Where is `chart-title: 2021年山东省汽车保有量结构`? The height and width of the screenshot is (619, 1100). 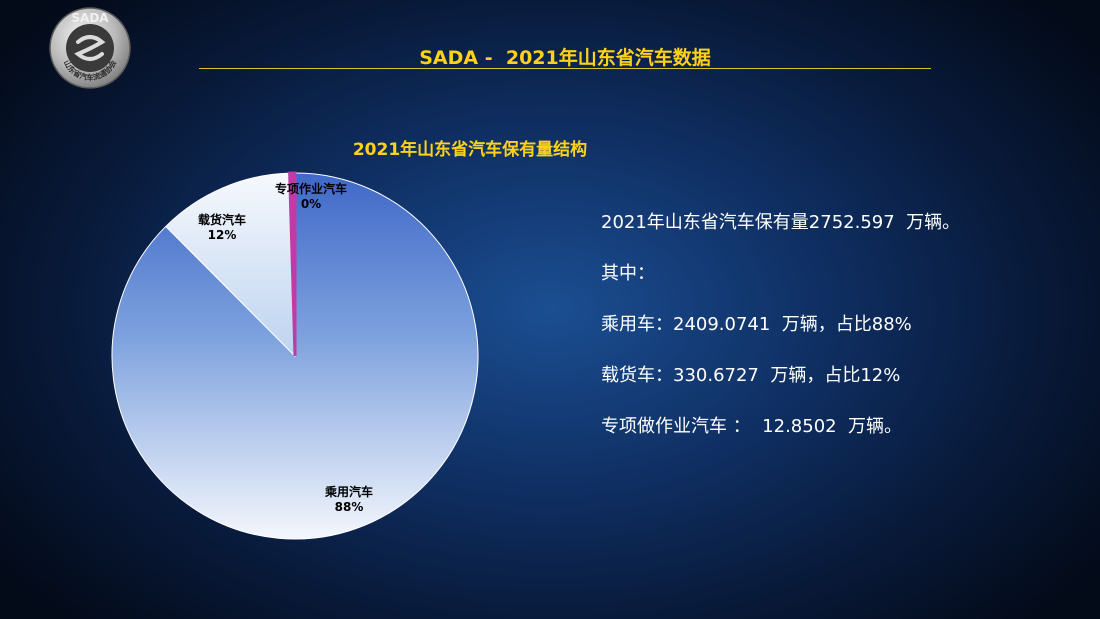
chart-title: 2021年山东省汽车保有量结构 is located at coordinates (470, 150).